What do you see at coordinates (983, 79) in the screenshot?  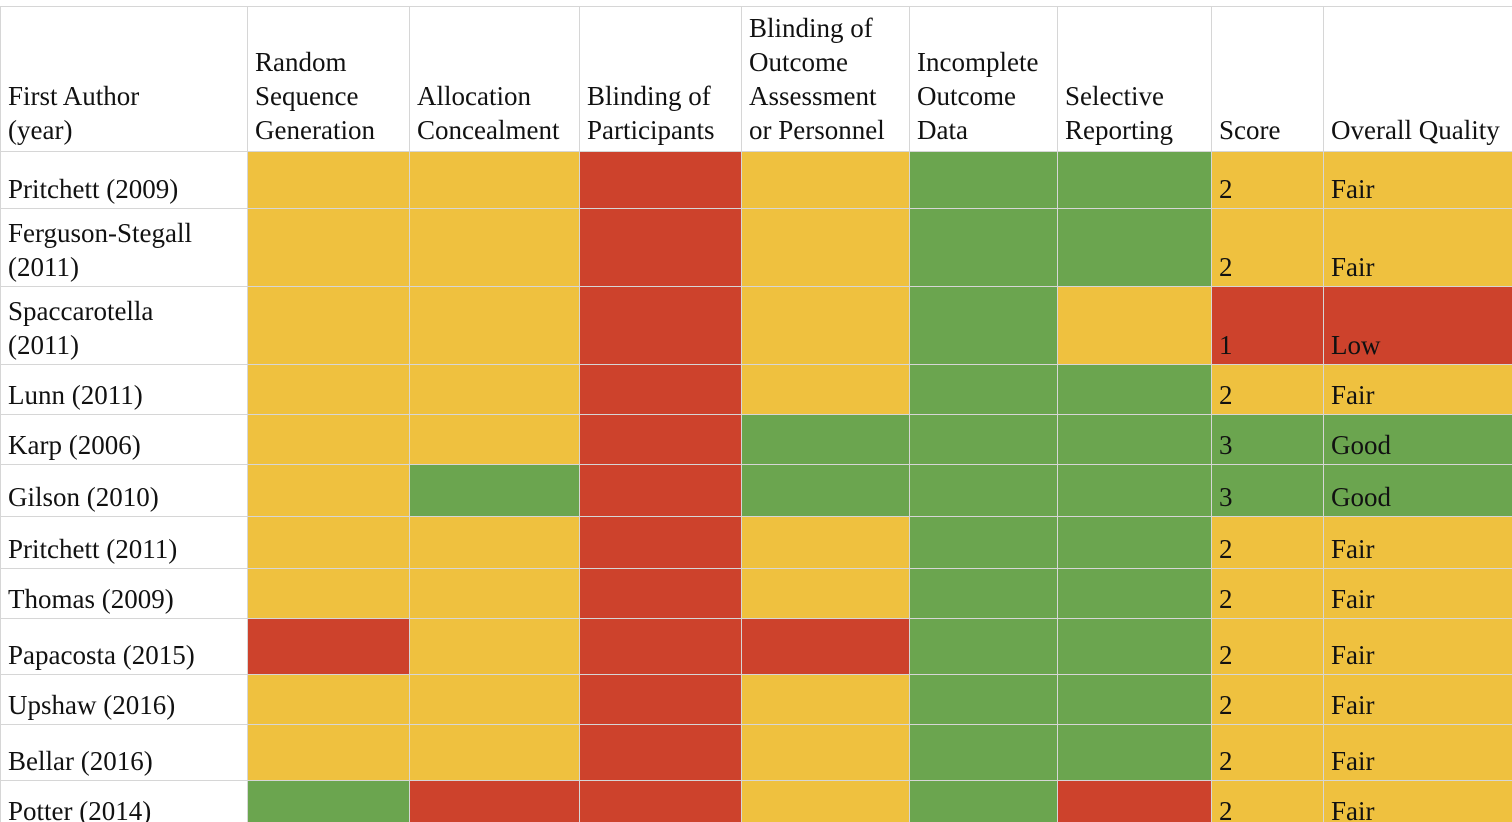 I see `incomplete-outcome-data-header: Incomplete Outcome Data` at bounding box center [983, 79].